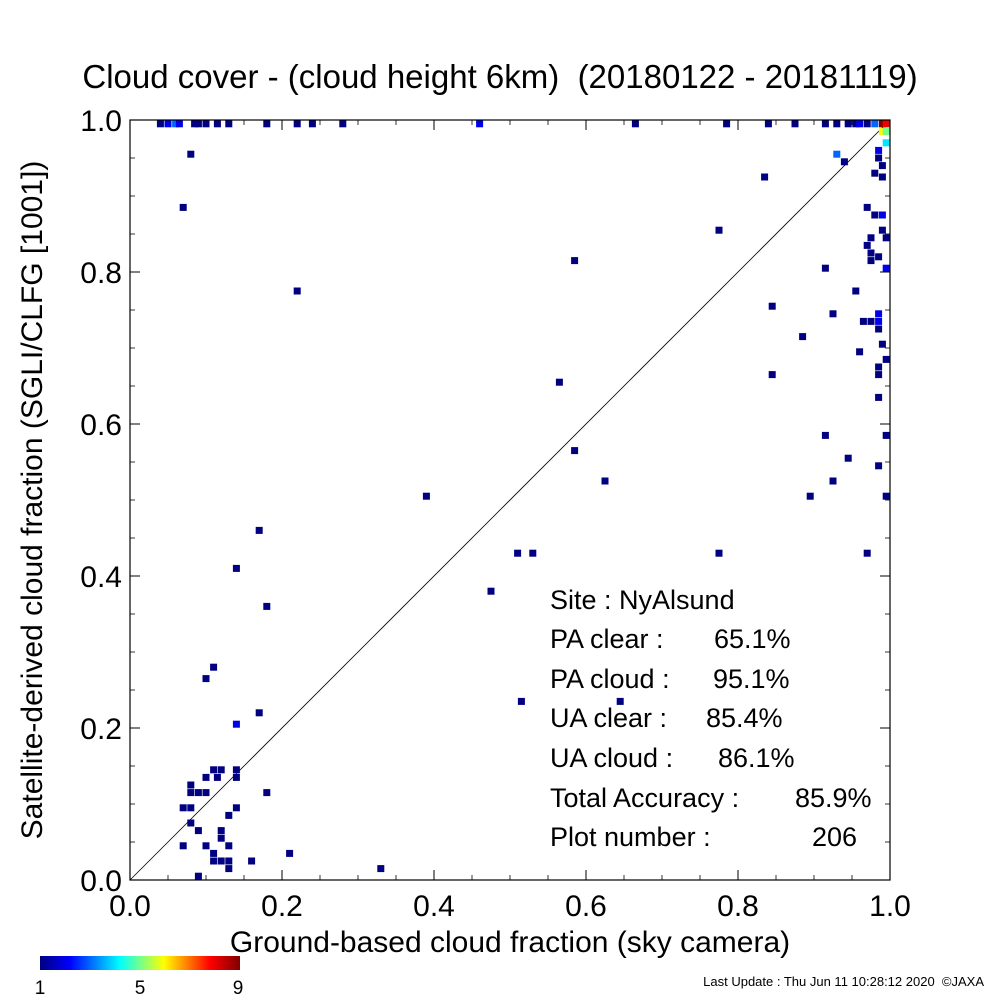 This screenshot has width=1000, height=1000. Describe the element at coordinates (101, 729) in the screenshot. I see `y-tick-label: 0.2` at that location.